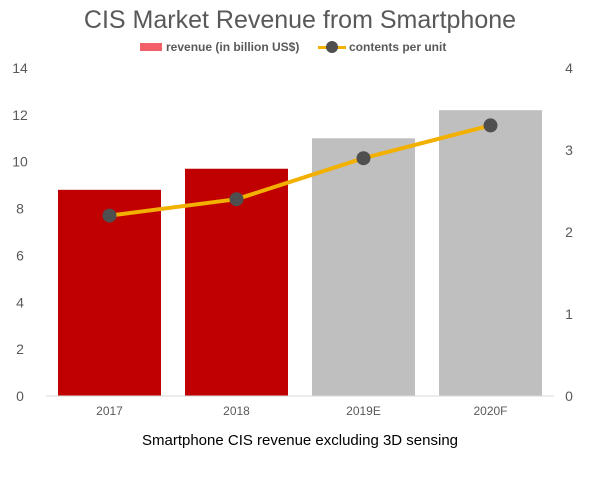 Image resolution: width=600 pixels, height=478 pixels. Describe the element at coordinates (20, 68) in the screenshot. I see `y-left-tick-label: 14` at that location.